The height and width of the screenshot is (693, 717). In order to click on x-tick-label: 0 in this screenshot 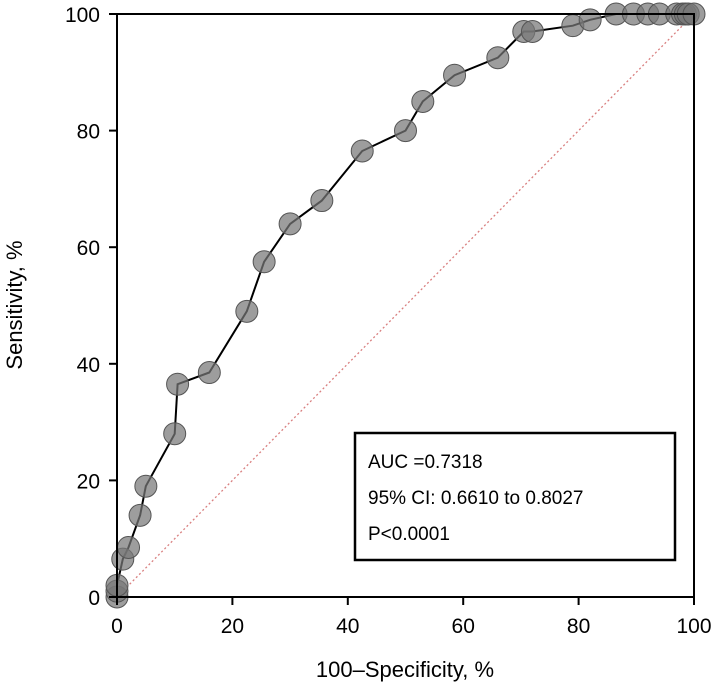, I will do `click(117, 626)`.